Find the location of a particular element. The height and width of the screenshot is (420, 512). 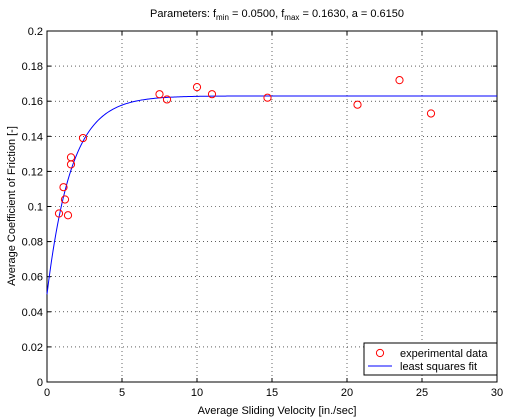

chart-title-sub-min: min is located at coordinates (222, 17).